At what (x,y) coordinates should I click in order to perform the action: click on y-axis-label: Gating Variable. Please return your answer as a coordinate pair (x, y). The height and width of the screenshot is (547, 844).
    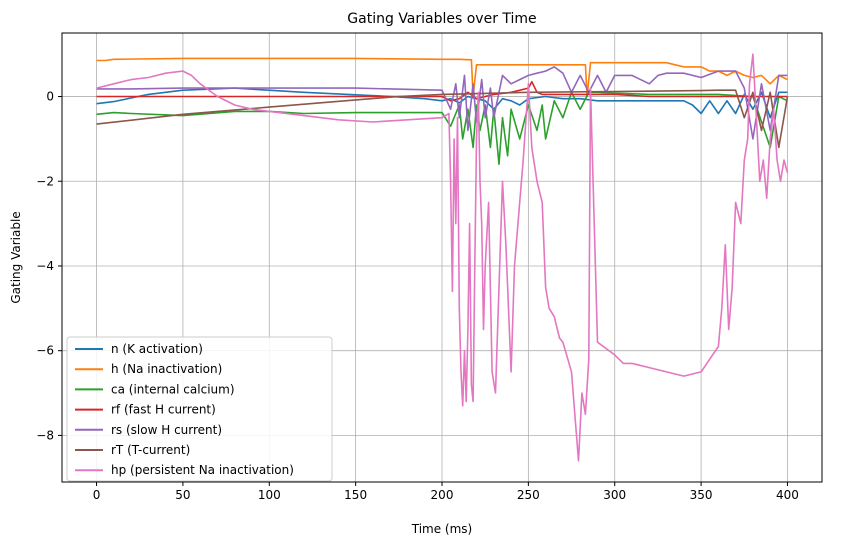
    Looking at the image, I should click on (16, 257).